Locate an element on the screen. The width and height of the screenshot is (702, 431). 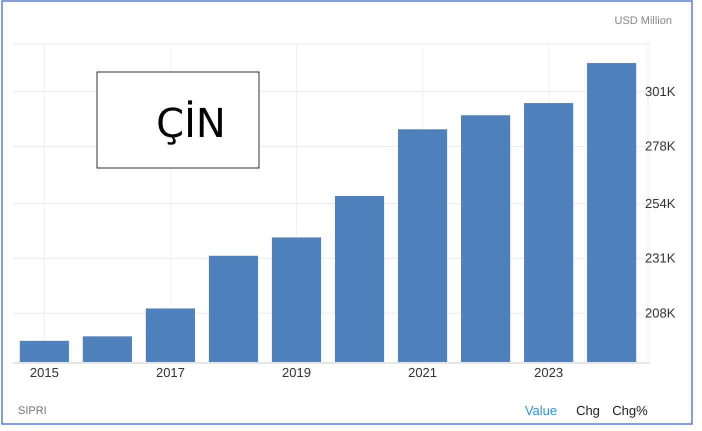
x-tick-label: 2023 is located at coordinates (549, 372).